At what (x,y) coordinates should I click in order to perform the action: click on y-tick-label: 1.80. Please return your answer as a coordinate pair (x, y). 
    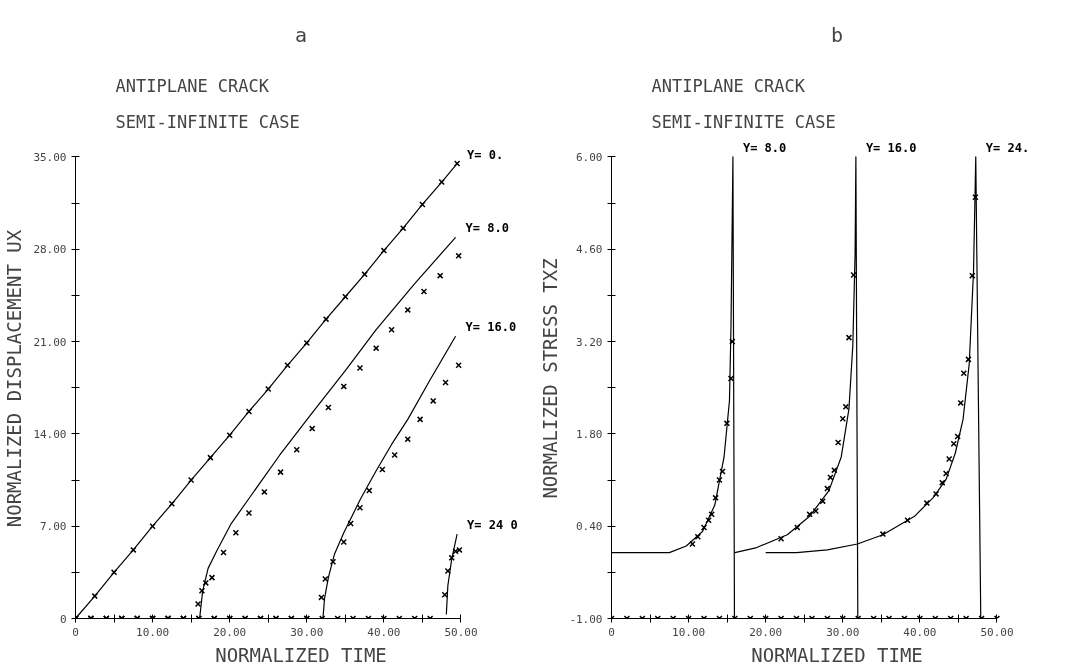
    Looking at the image, I should click on (589, 434).